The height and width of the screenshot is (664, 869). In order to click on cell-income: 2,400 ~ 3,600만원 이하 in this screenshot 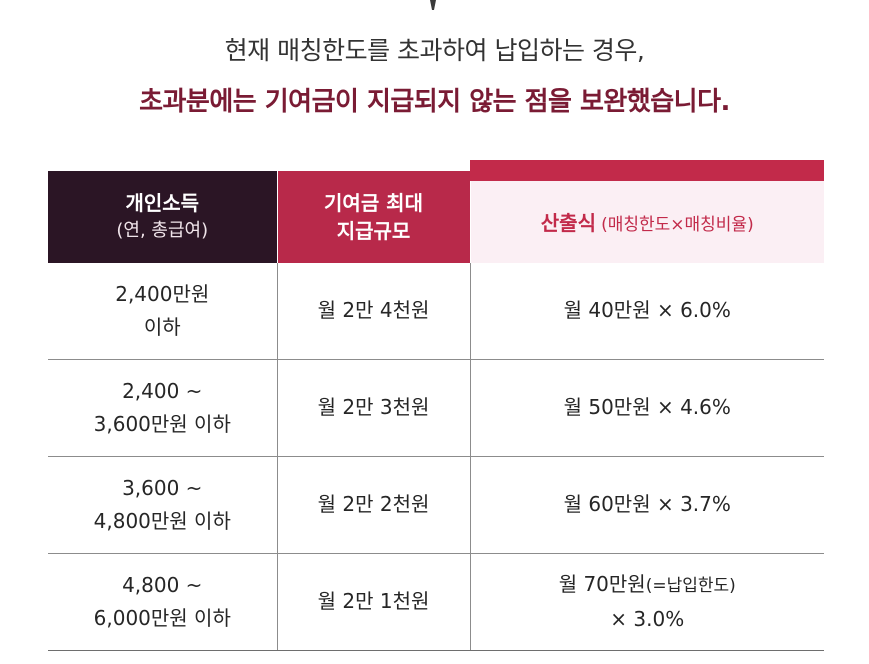, I will do `click(163, 408)`.